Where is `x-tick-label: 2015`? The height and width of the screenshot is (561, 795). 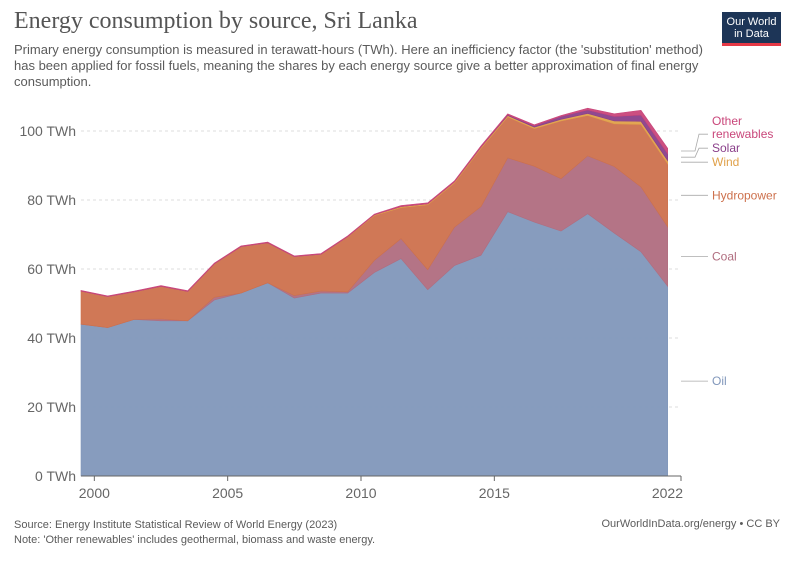
x-tick-label: 2015 is located at coordinates (494, 493).